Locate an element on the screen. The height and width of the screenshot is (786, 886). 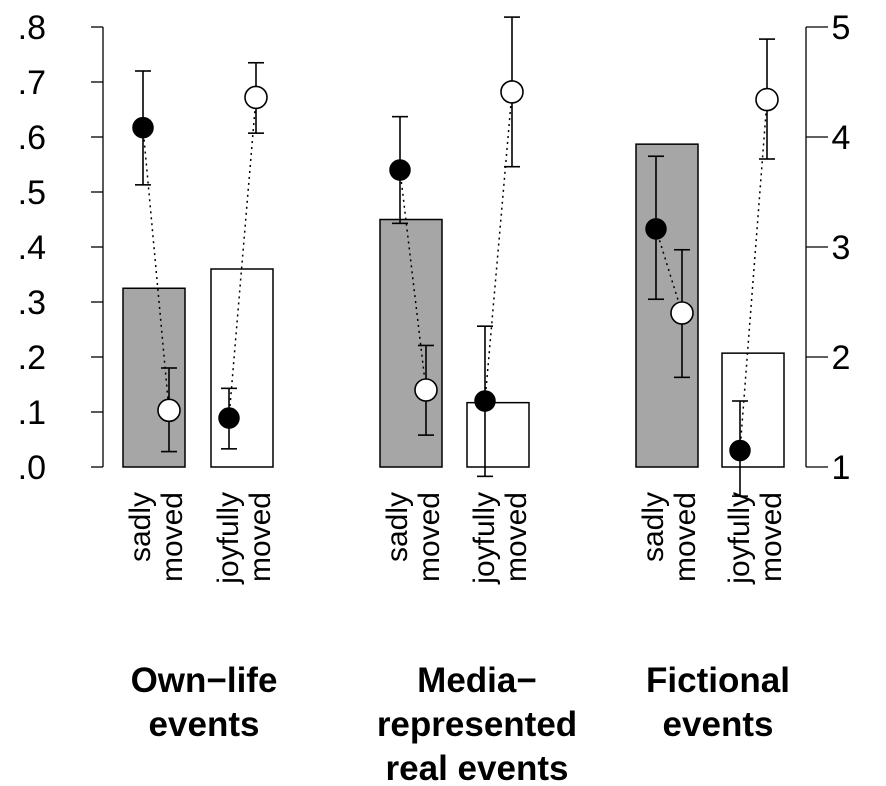
right-axis-tick-label: 3 is located at coordinates (841, 248).